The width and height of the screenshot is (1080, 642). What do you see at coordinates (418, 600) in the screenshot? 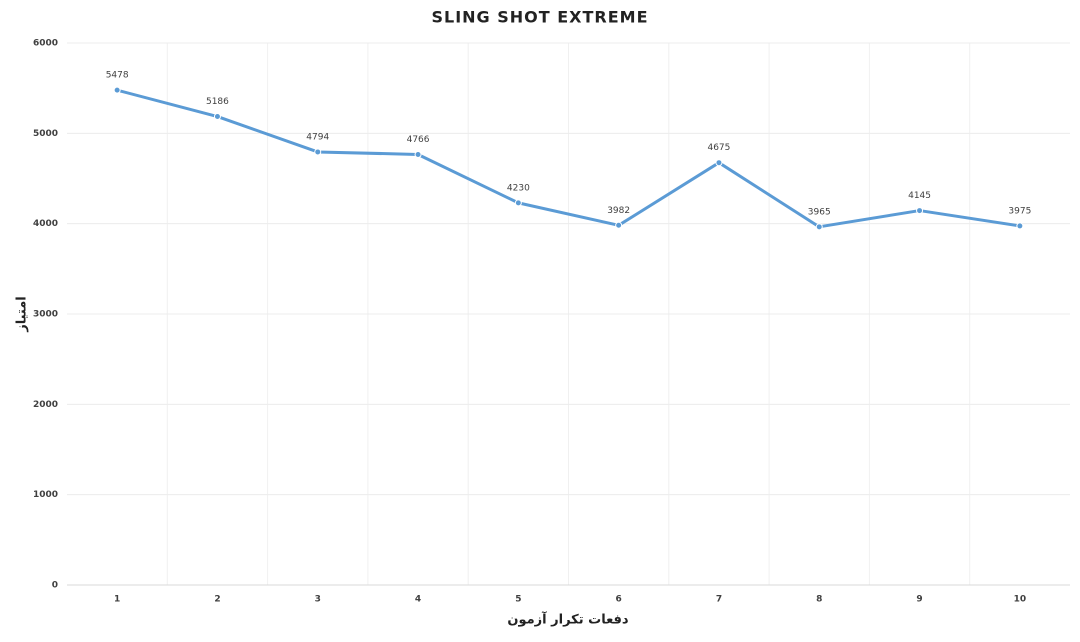
I see `x-tick-label: 4` at bounding box center [418, 600].